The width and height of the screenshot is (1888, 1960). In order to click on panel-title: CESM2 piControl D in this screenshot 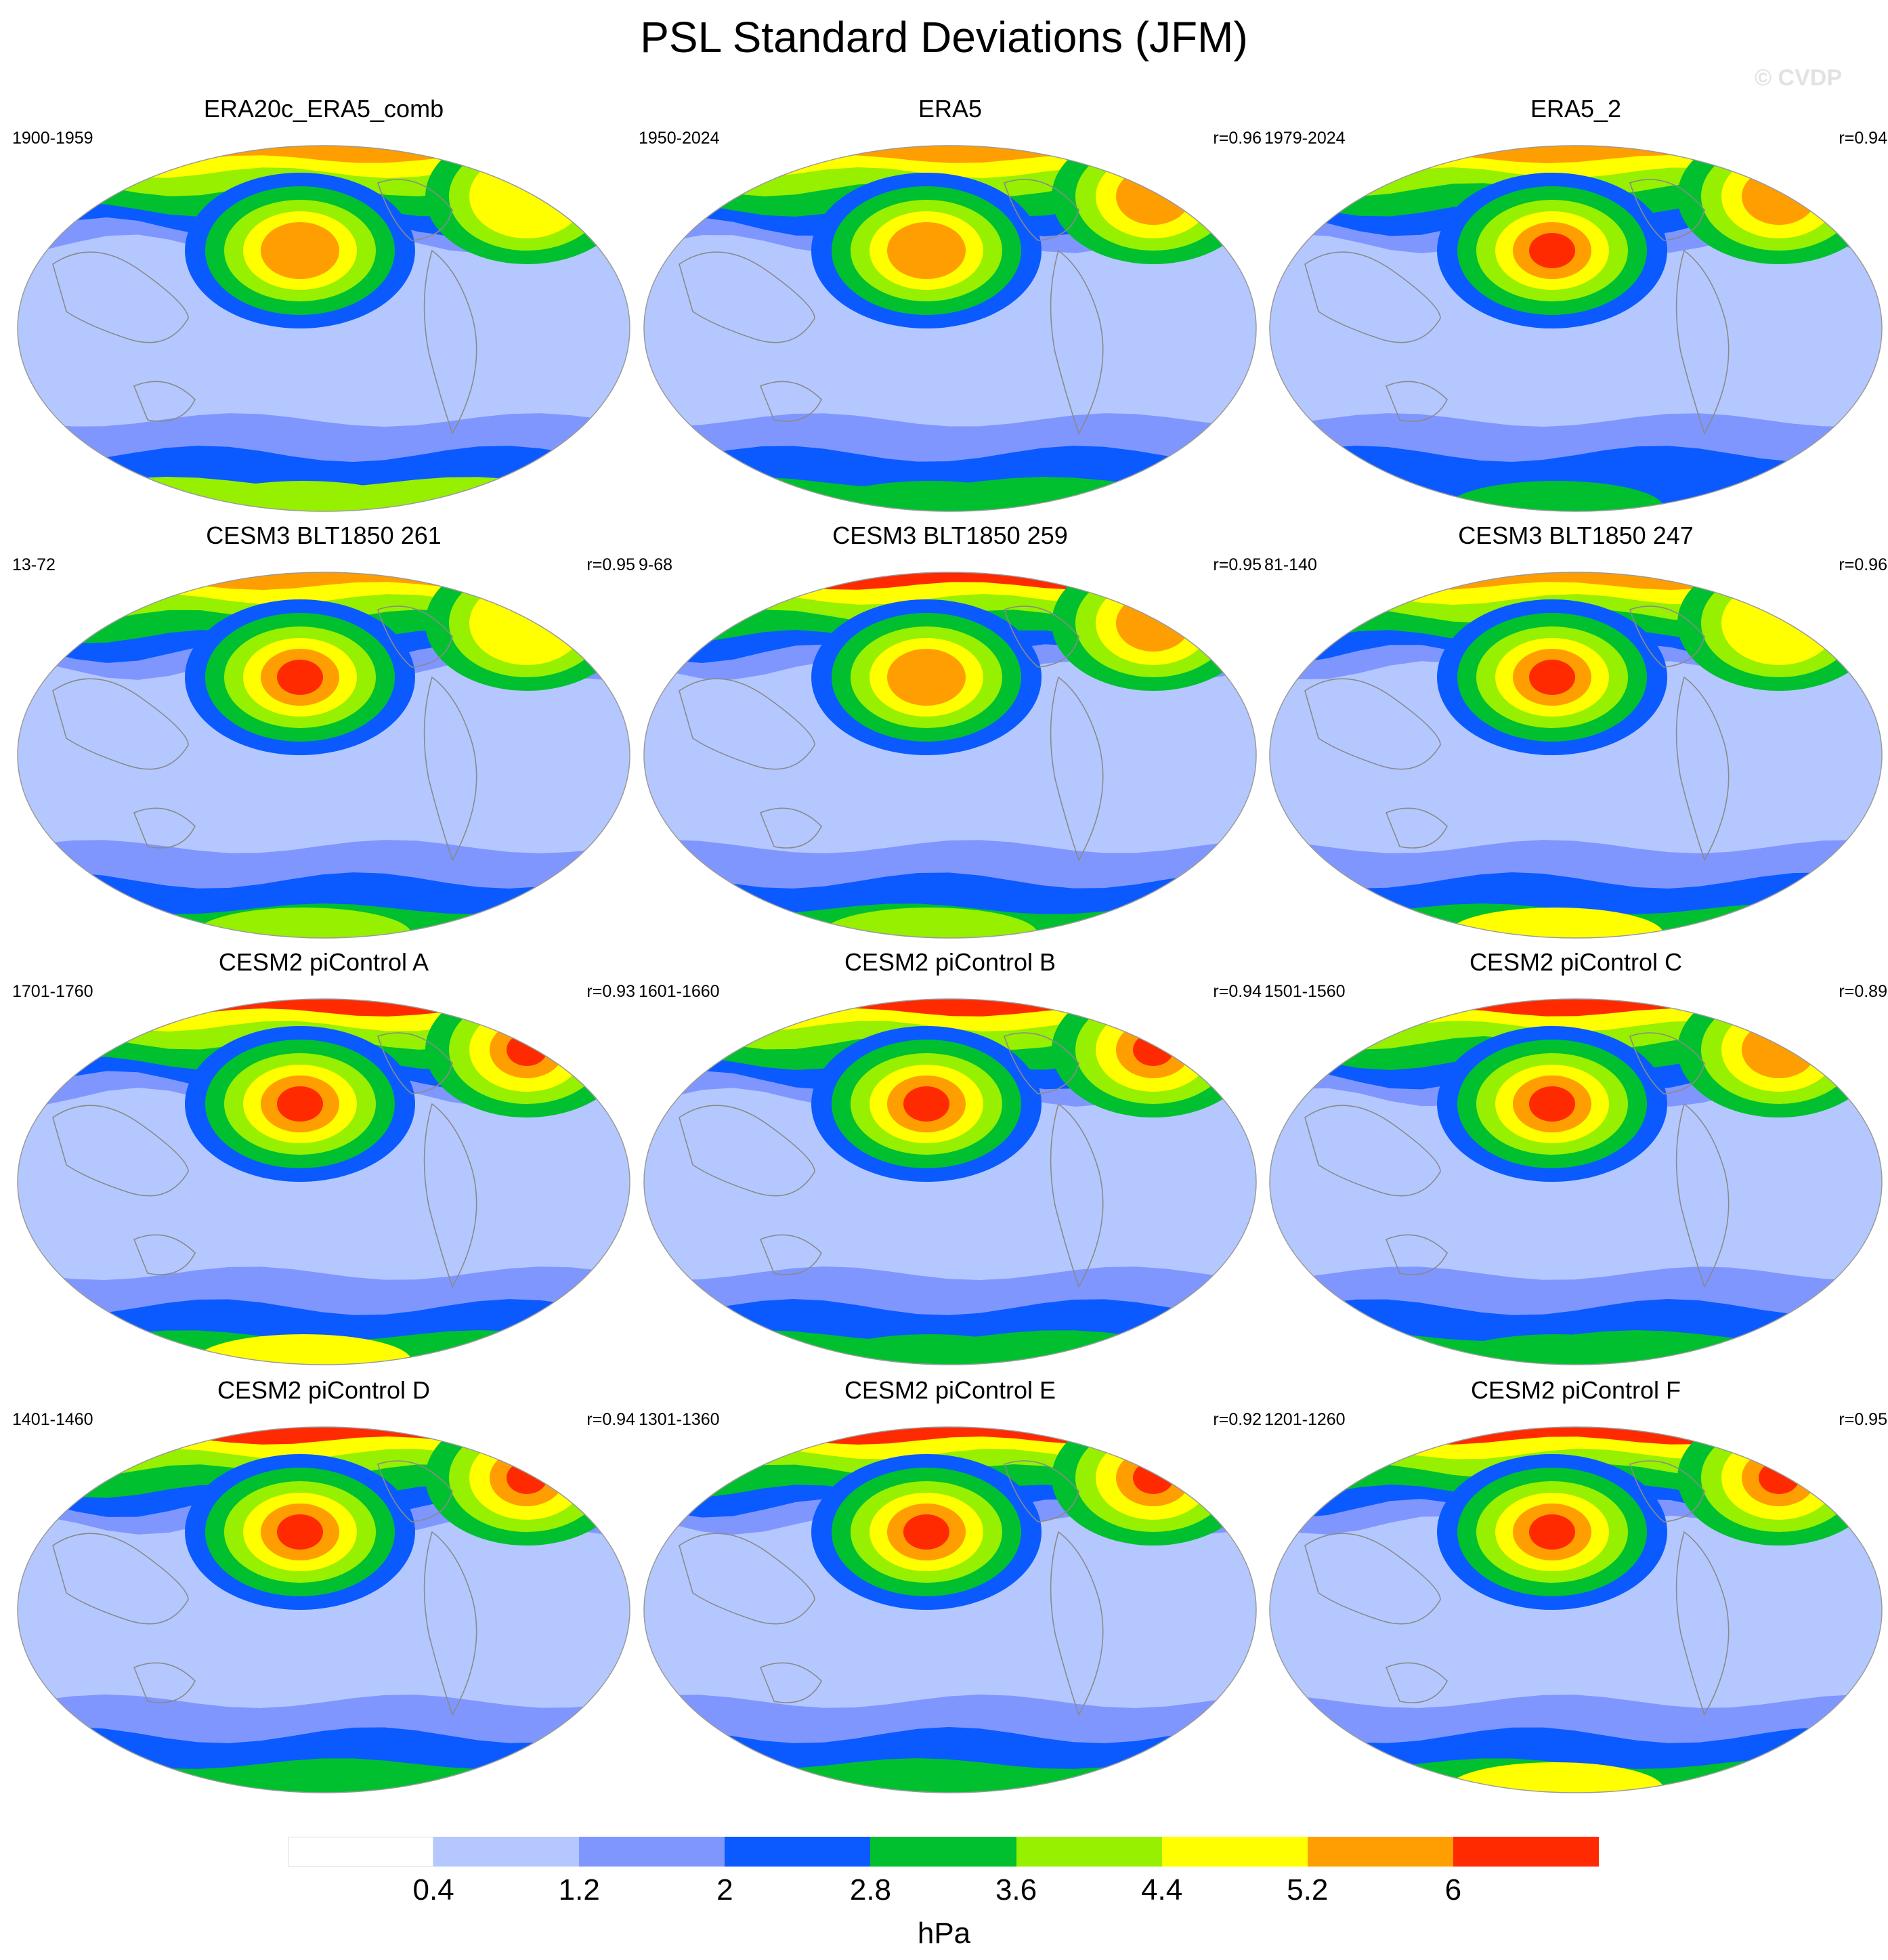, I will do `click(324, 1390)`.